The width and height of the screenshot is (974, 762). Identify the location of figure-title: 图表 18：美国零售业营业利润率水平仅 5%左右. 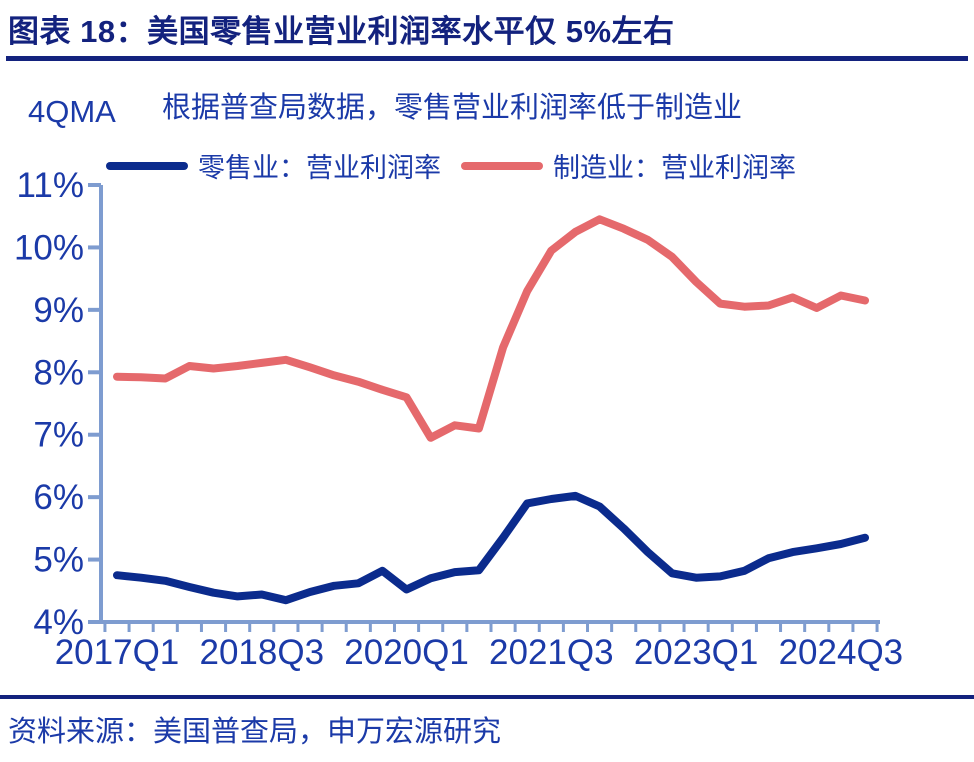
(341, 31).